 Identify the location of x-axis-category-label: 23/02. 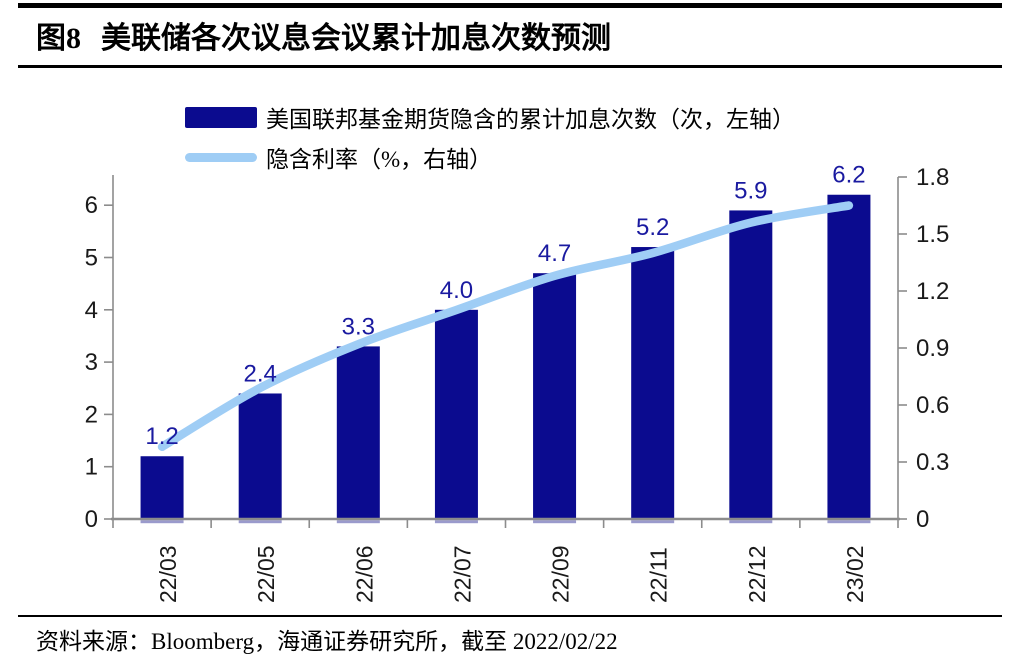
(855, 574).